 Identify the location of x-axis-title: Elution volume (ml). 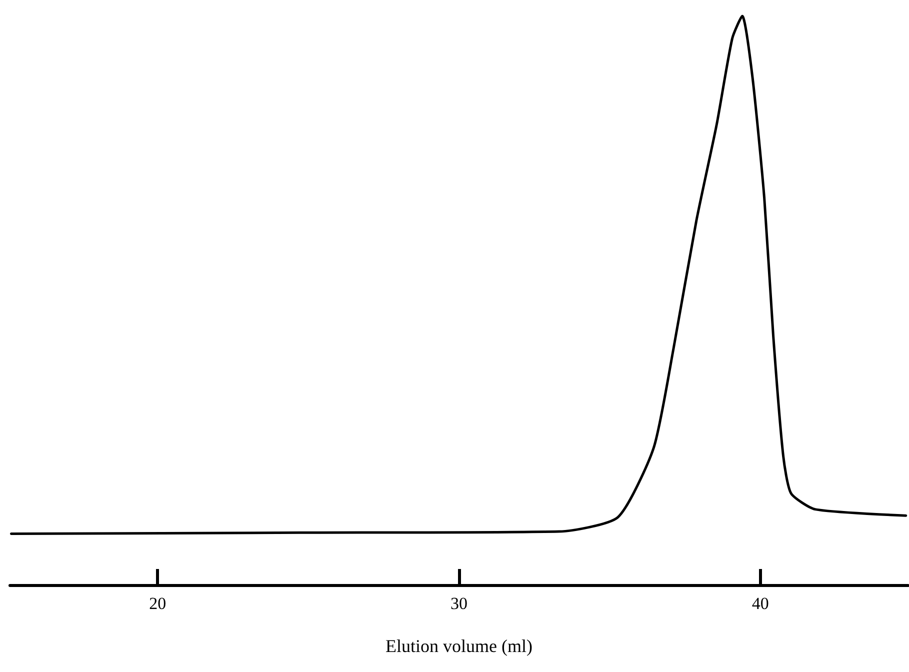
(459, 646).